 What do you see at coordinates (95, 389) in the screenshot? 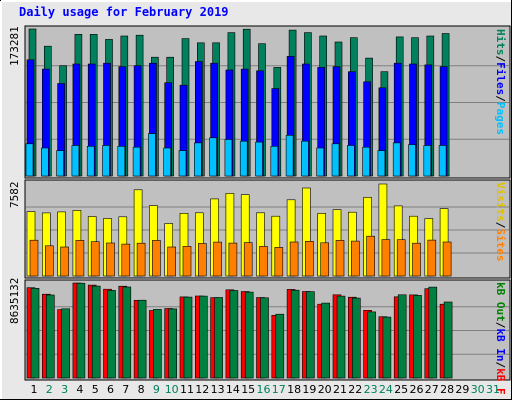
I see `x-label-day-5: 5` at bounding box center [95, 389].